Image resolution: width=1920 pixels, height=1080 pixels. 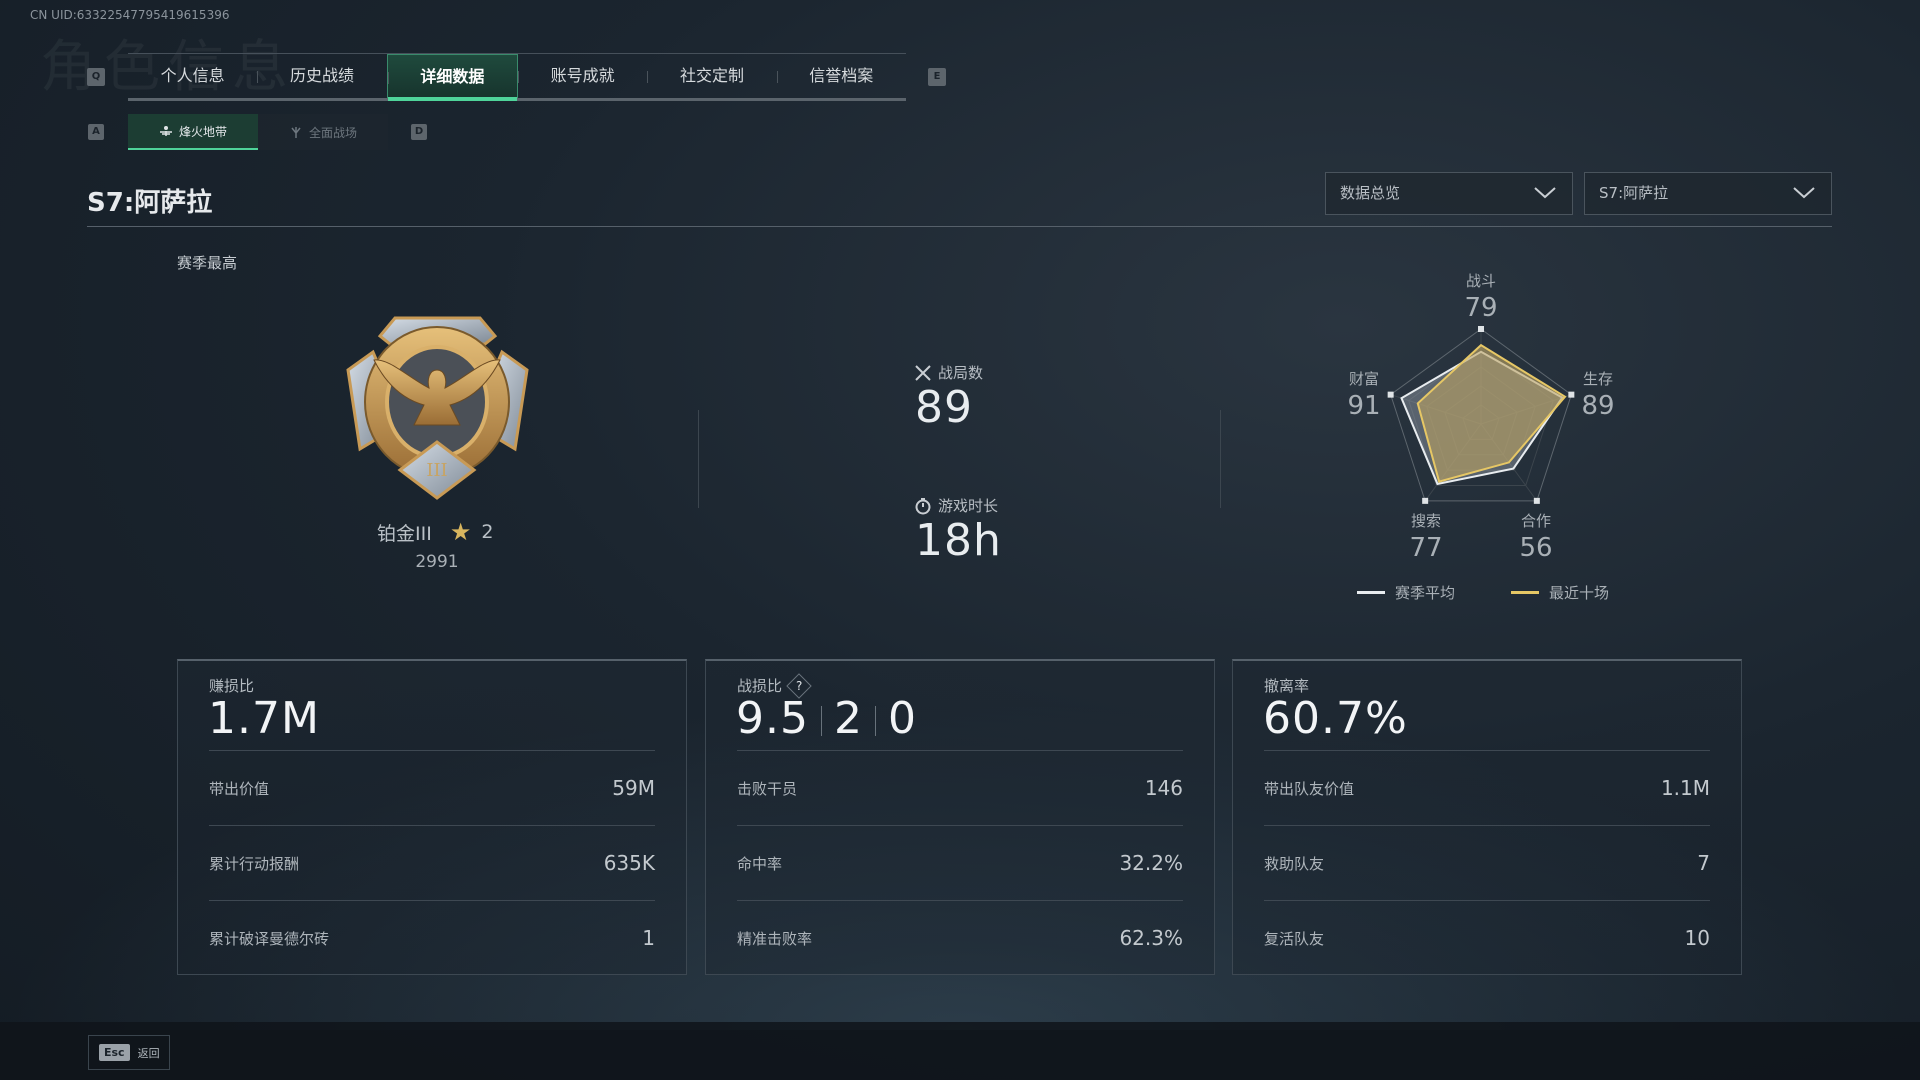 I want to click on radar-axis-label: 合作, so click(x=1535, y=521).